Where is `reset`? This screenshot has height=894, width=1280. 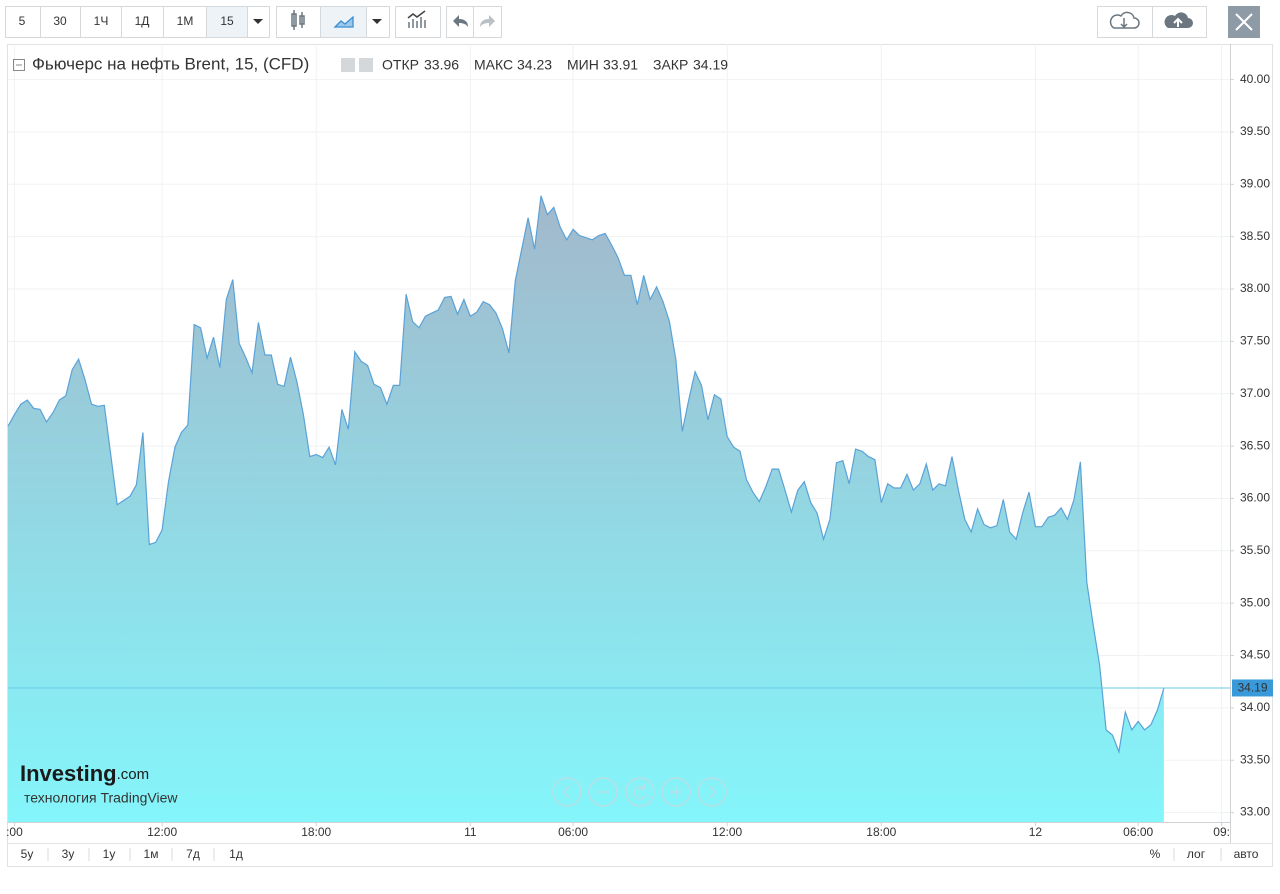 reset is located at coordinates (640, 792).